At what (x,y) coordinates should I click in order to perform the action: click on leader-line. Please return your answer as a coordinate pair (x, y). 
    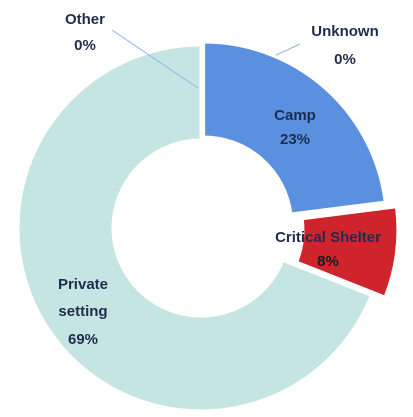
    Looking at the image, I should click on (155, 59).